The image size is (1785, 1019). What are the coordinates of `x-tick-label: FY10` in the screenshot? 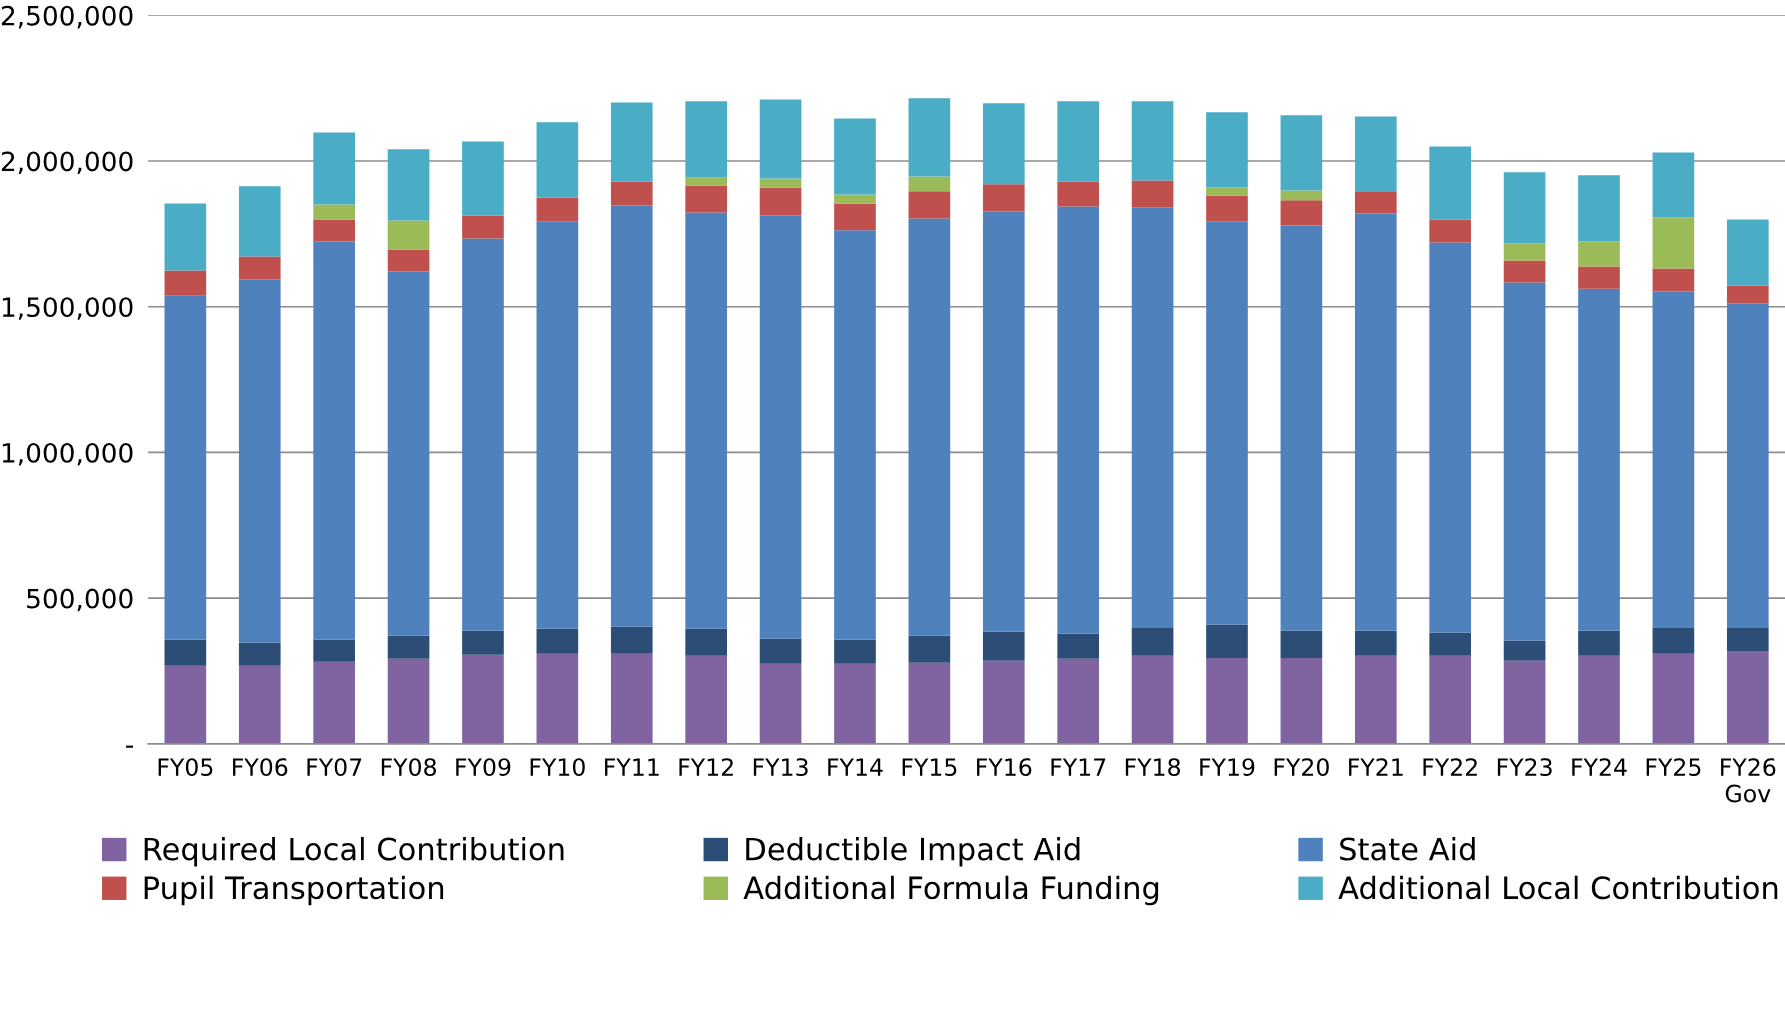 It's located at (557, 767).